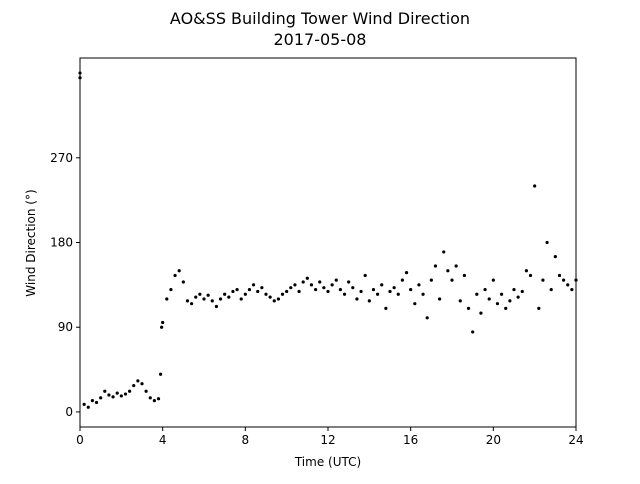 This screenshot has width=640, height=484. Describe the element at coordinates (61, 158) in the screenshot. I see `y-tick-label: 270` at that location.